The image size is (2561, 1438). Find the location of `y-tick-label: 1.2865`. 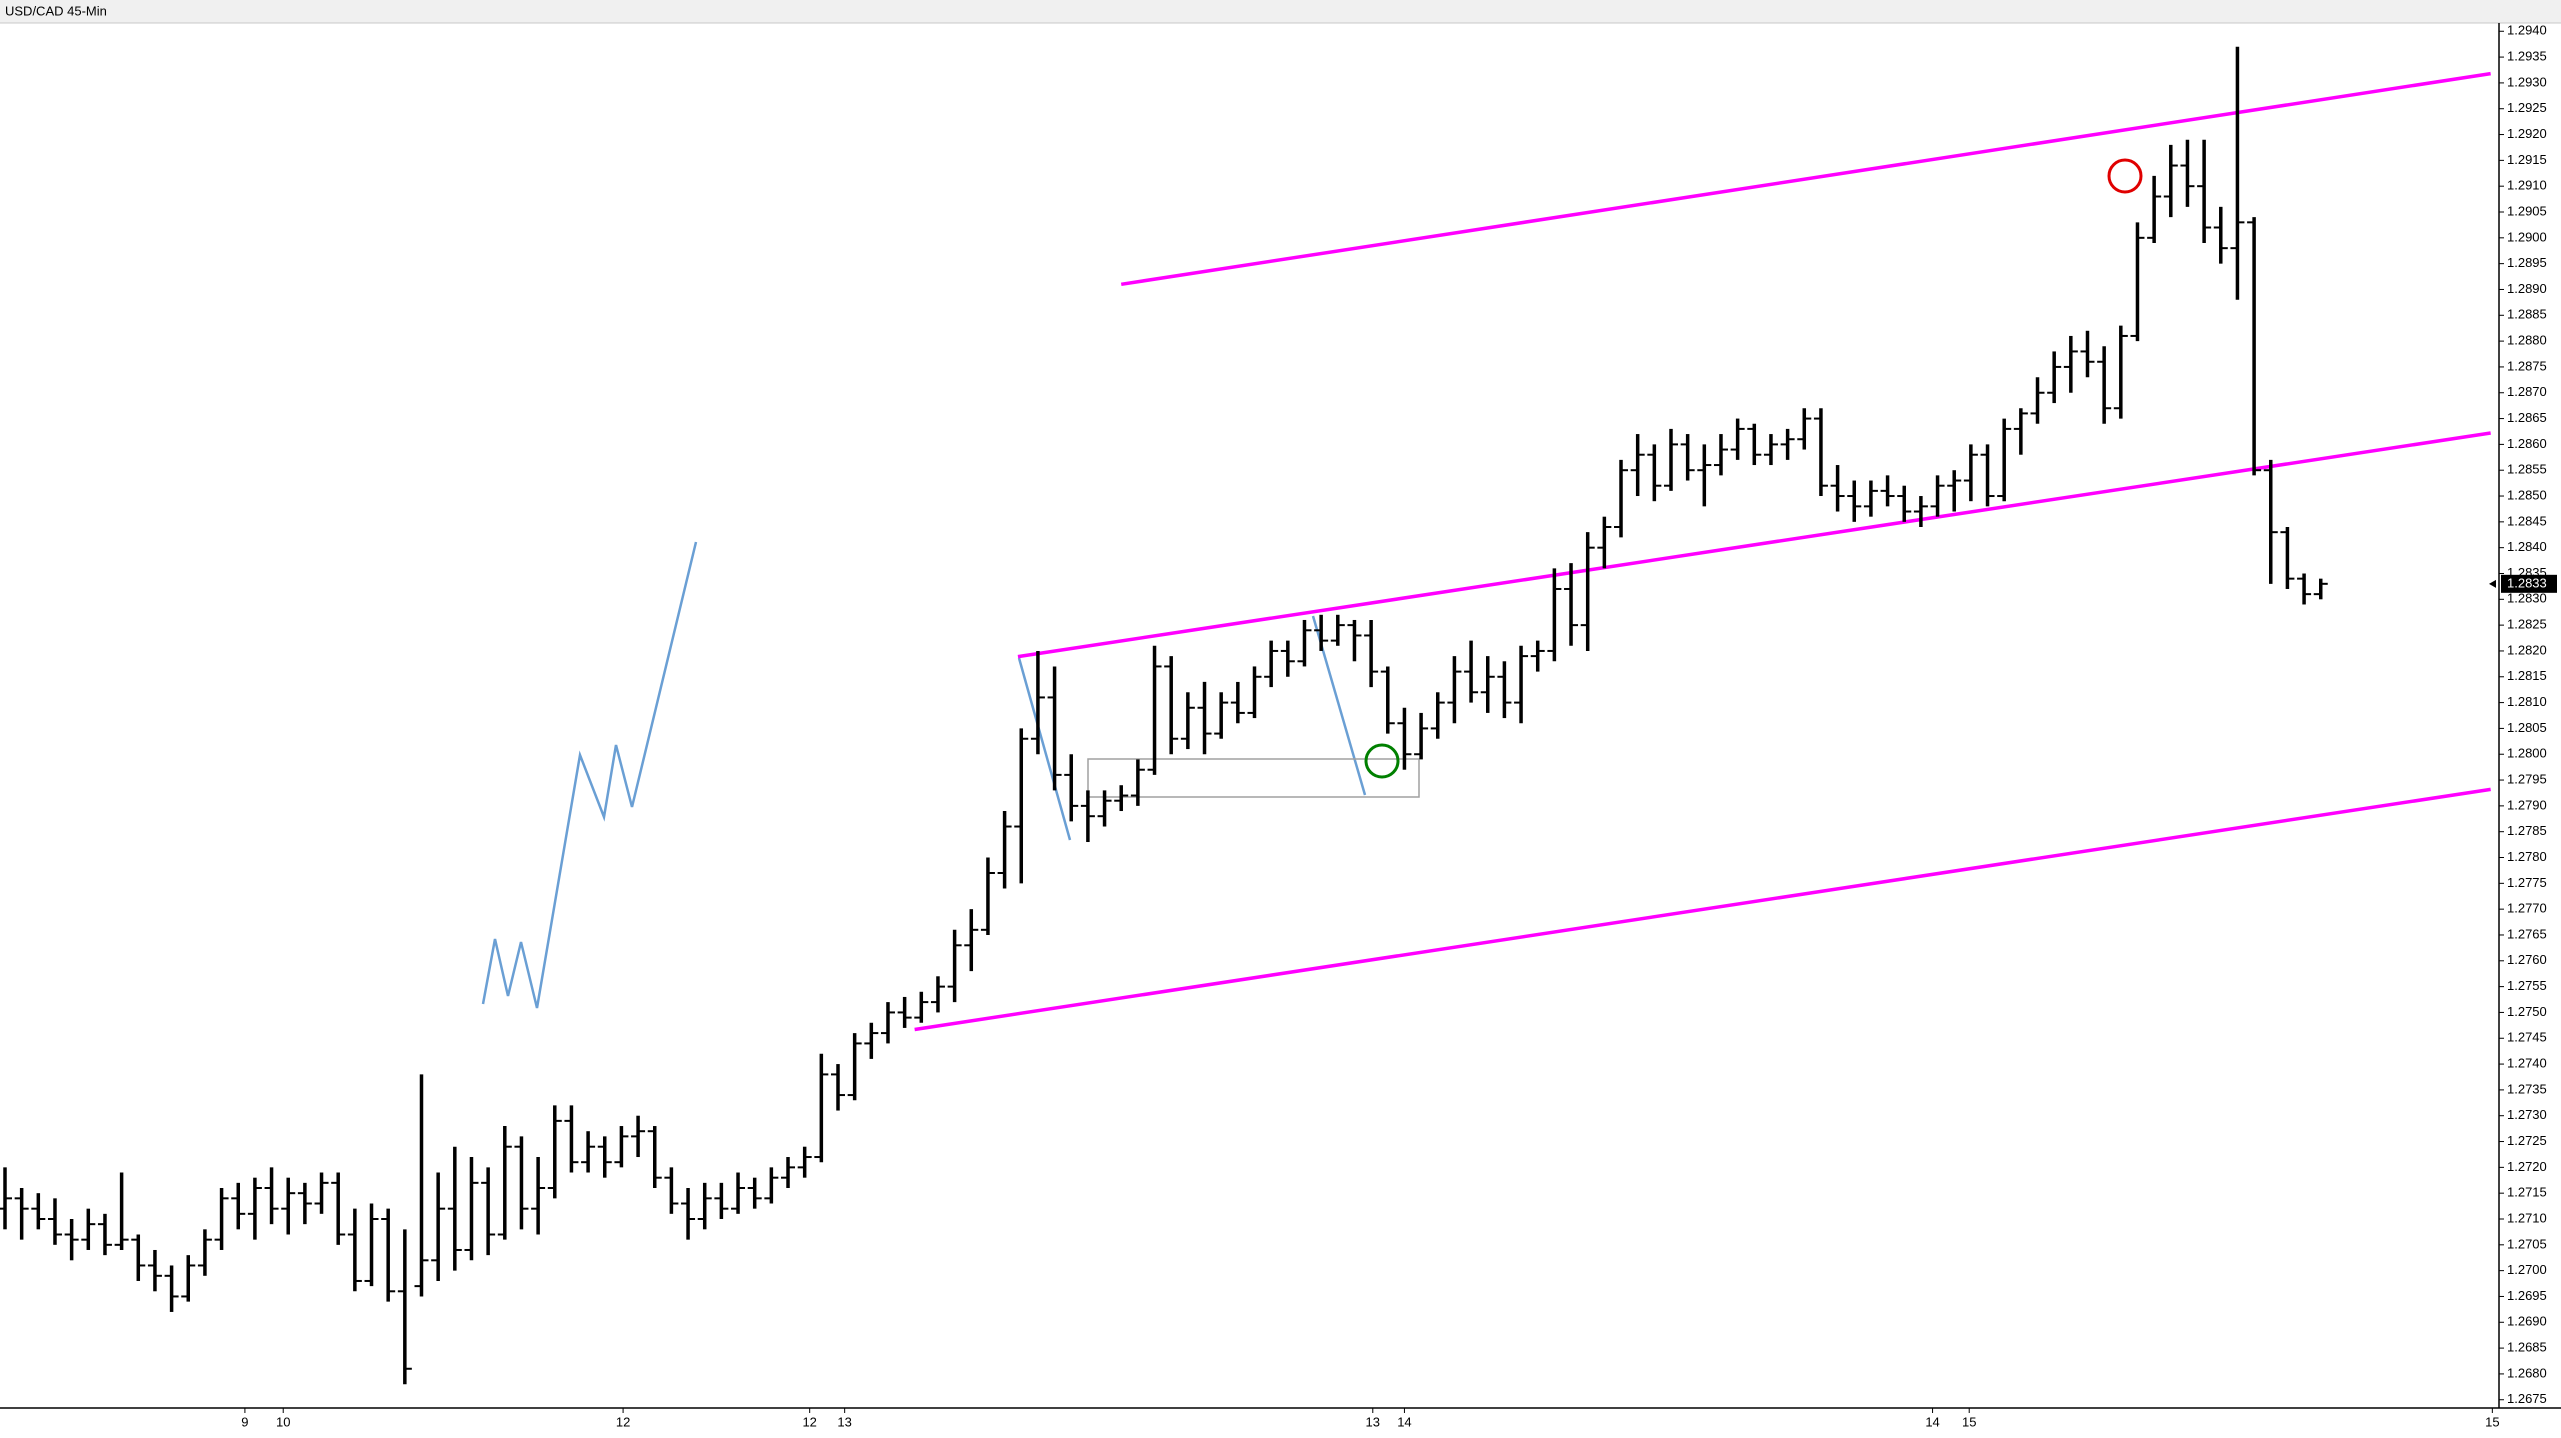

y-tick-label: 1.2865 is located at coordinates (2527, 417).